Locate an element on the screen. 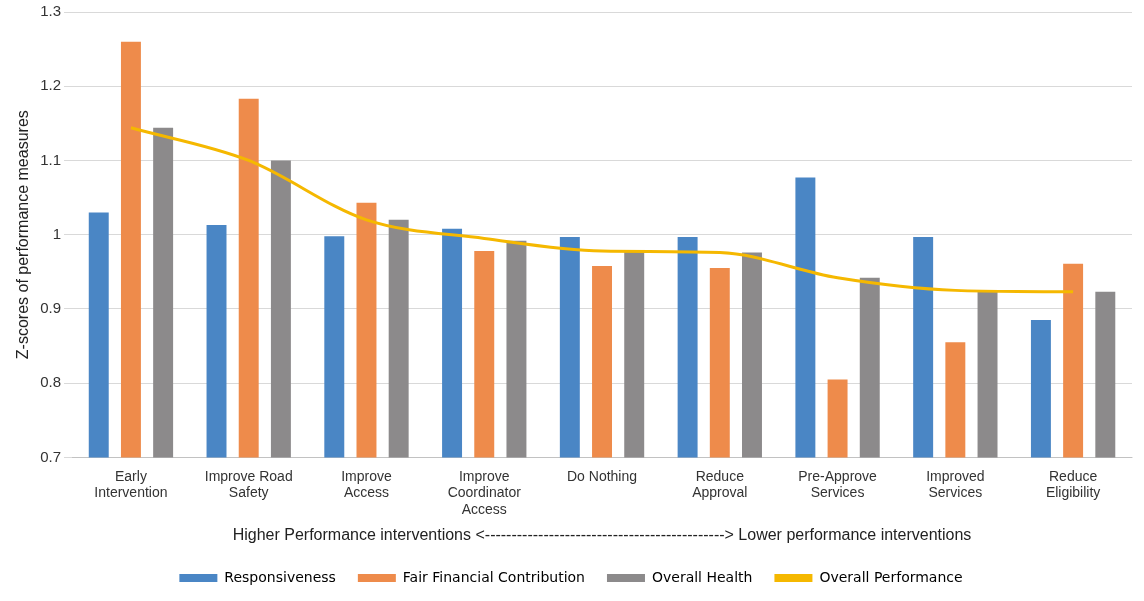  x-tick-label: Improve Road Safety is located at coordinates (248, 484).